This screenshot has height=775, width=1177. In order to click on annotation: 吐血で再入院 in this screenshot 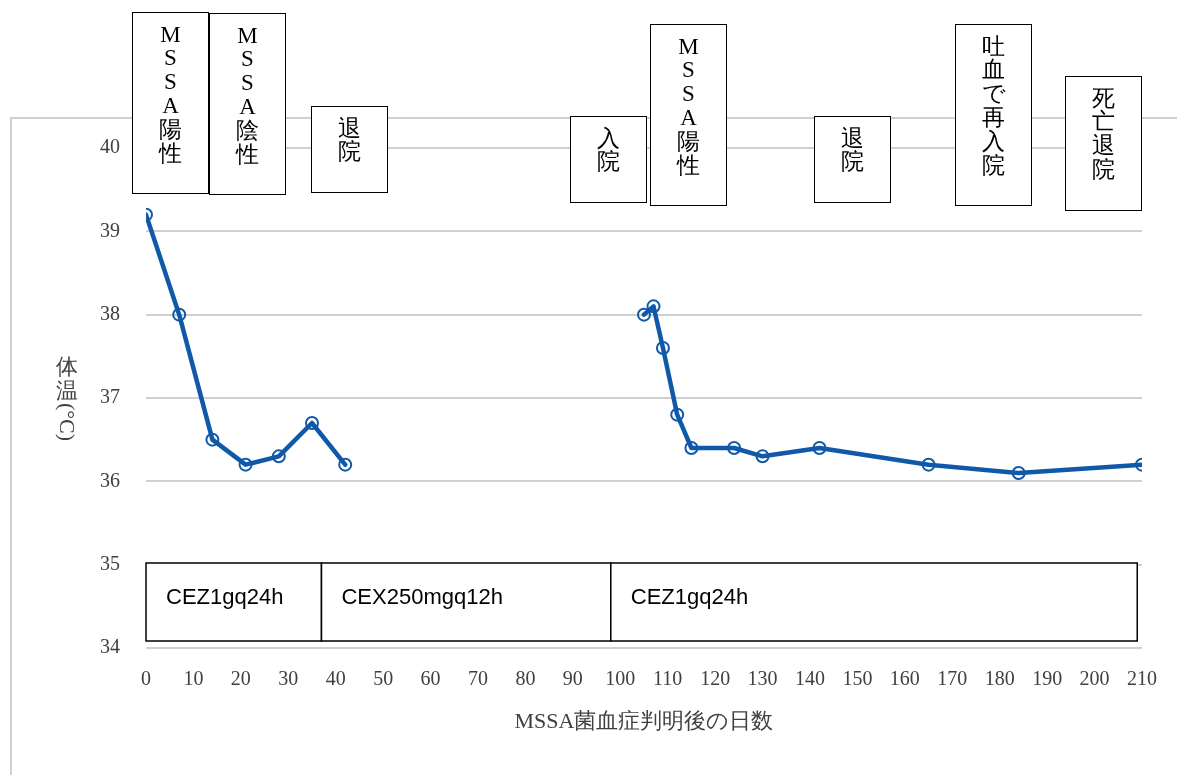, I will do `click(993, 106)`.